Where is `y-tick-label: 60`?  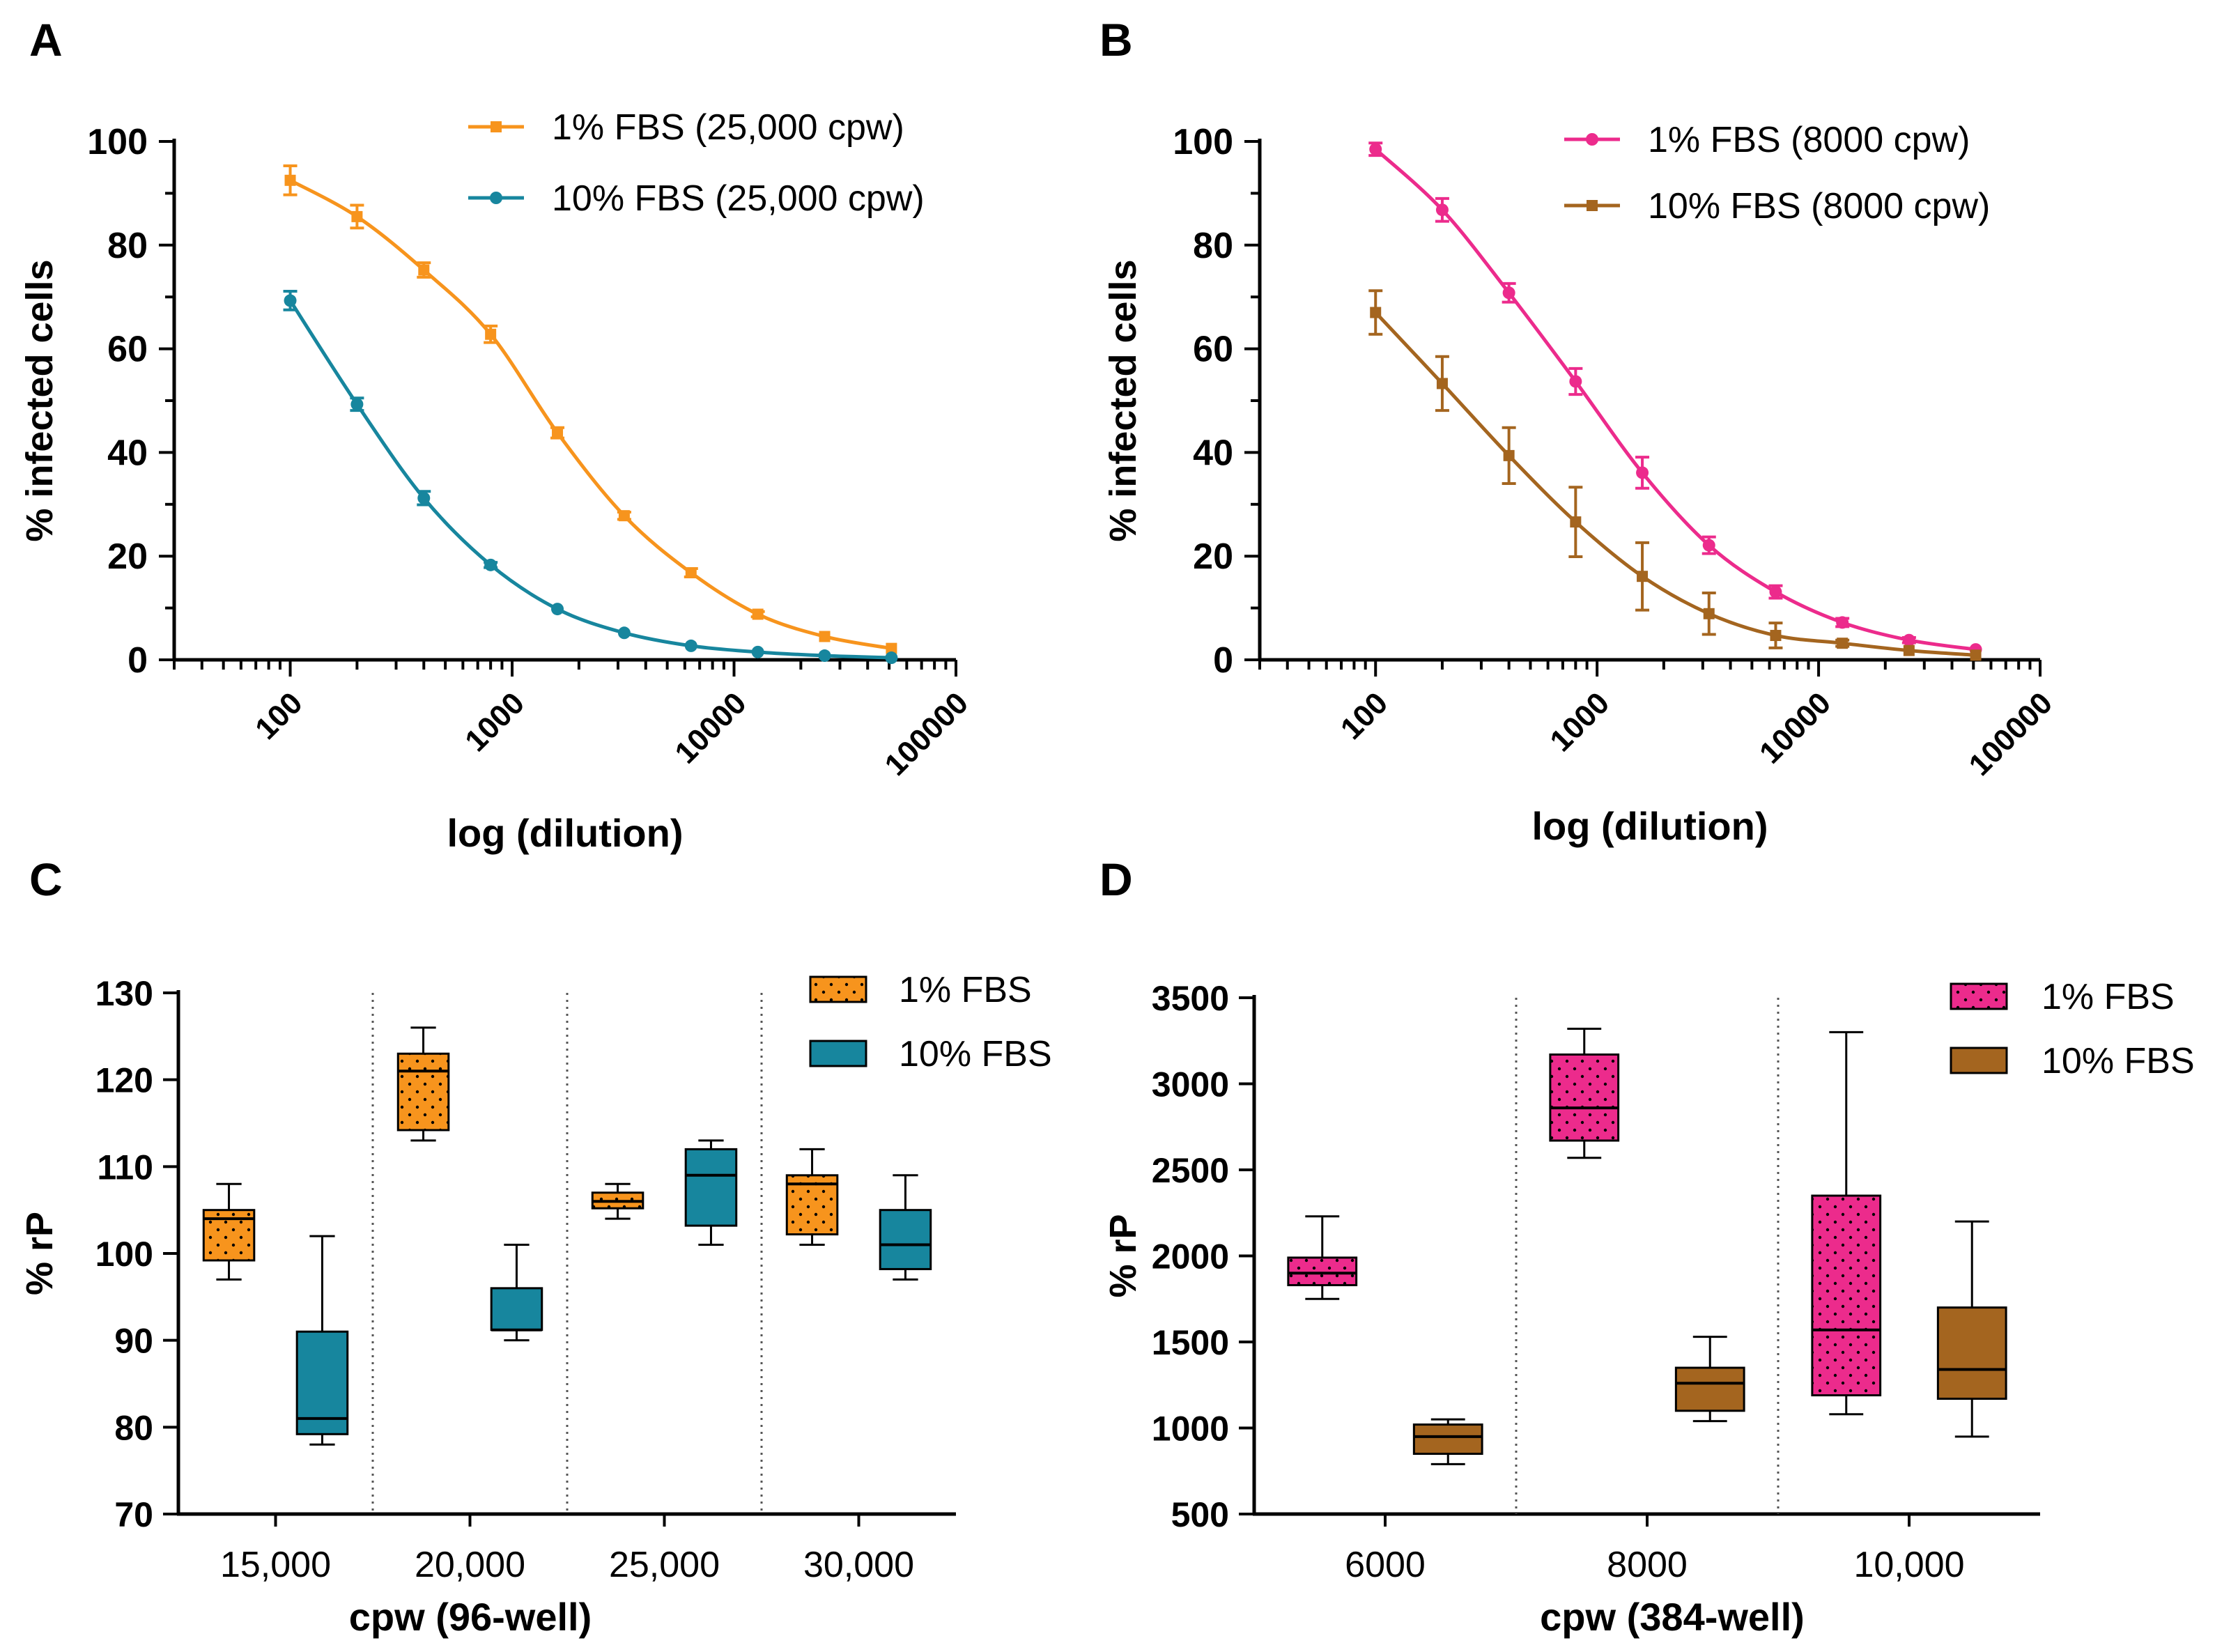 y-tick-label: 60 is located at coordinates (127, 350).